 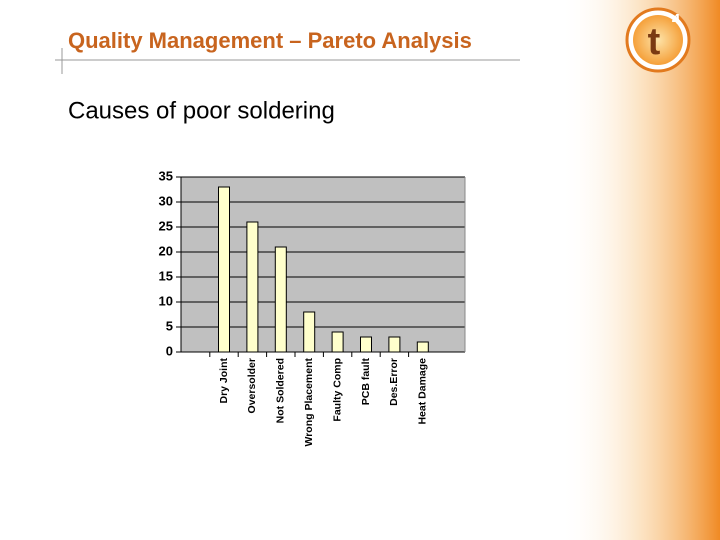 I want to click on slide-title: Quality Management – Pareto Analysis, so click(x=270, y=40).